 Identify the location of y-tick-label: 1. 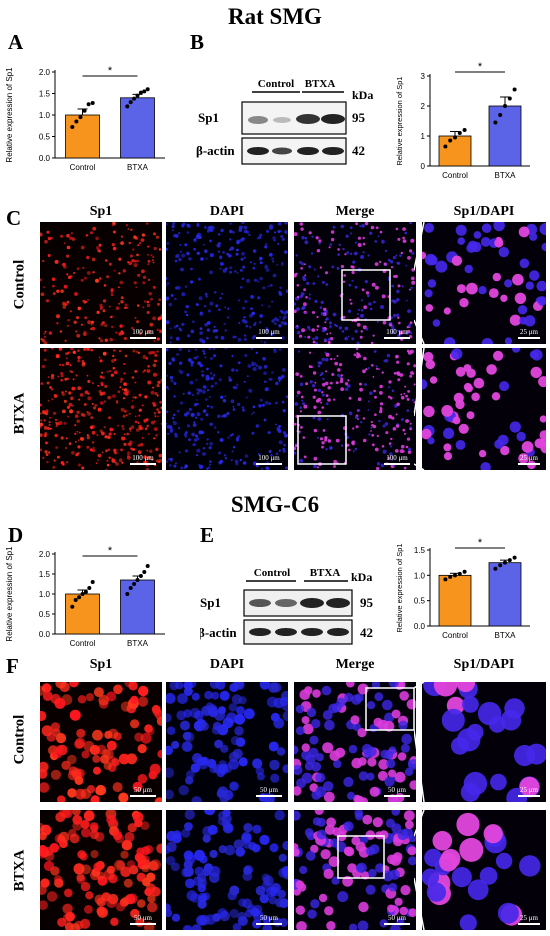
(423, 136).